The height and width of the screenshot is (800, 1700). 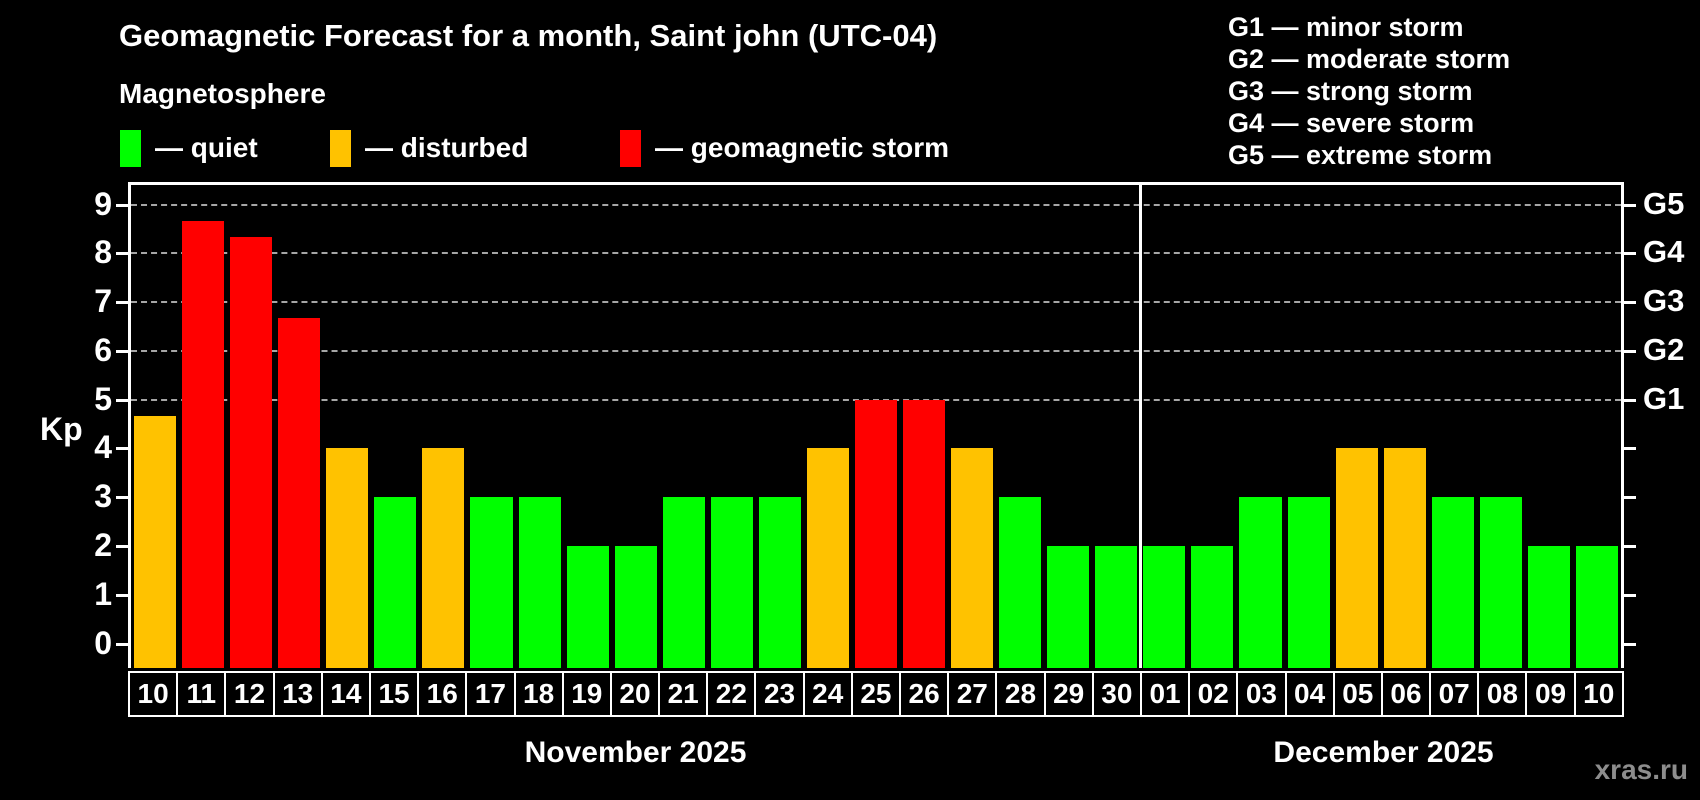 I want to click on day-label-november-22: 22, so click(x=732, y=694).